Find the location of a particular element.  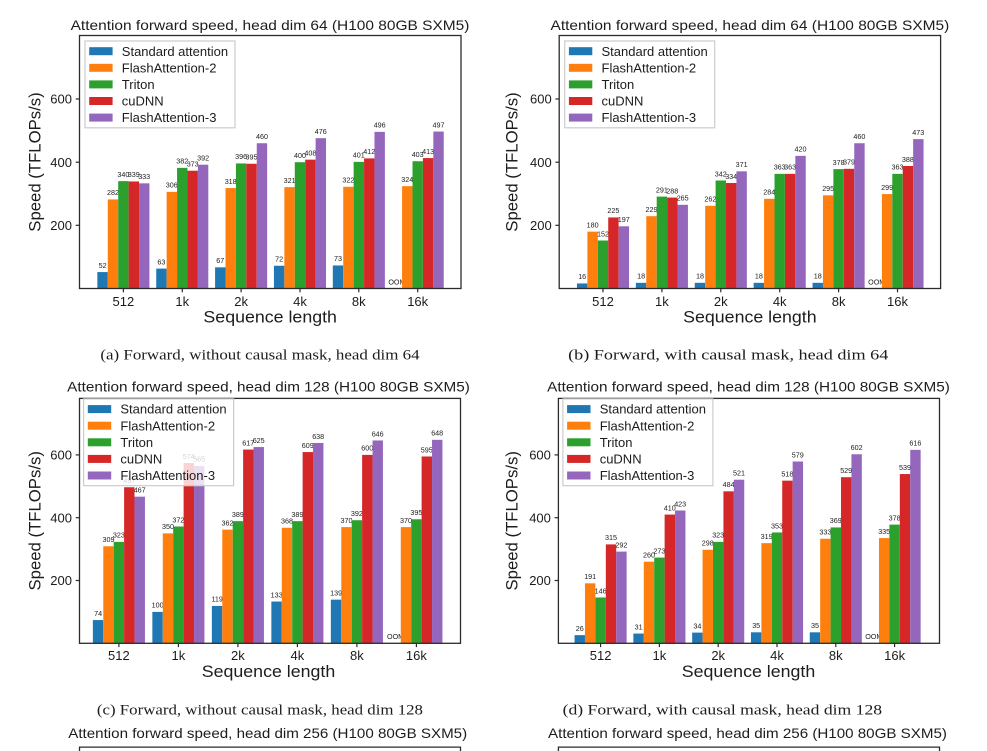

svg-text: 16 is located at coordinates (582, 276).